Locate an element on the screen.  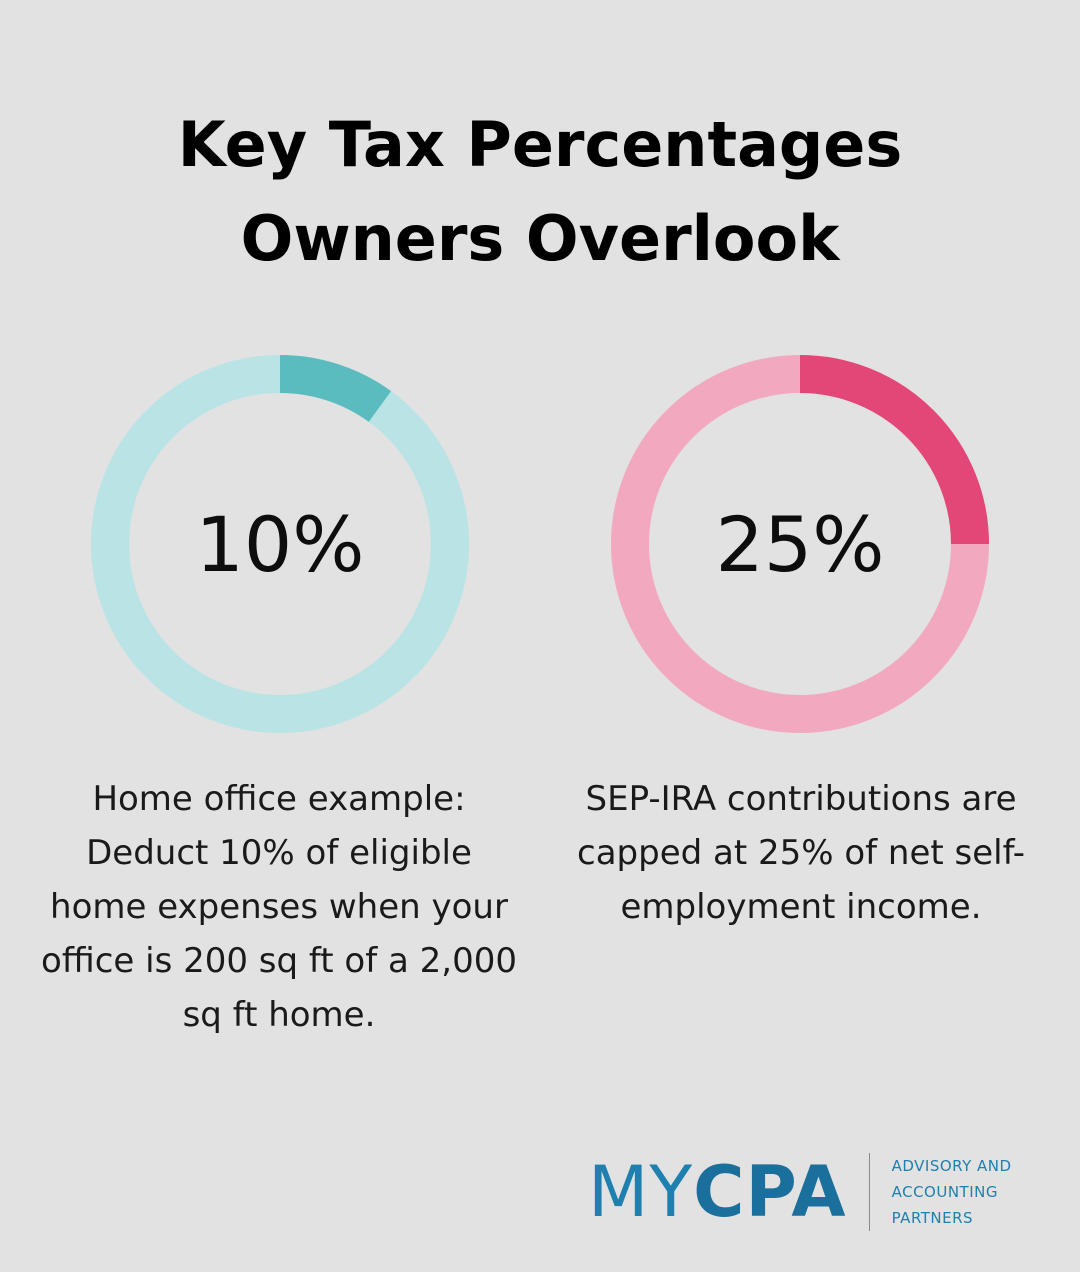
logo-tagline-line-2: ACCOUNTING is located at coordinates (944, 1192).